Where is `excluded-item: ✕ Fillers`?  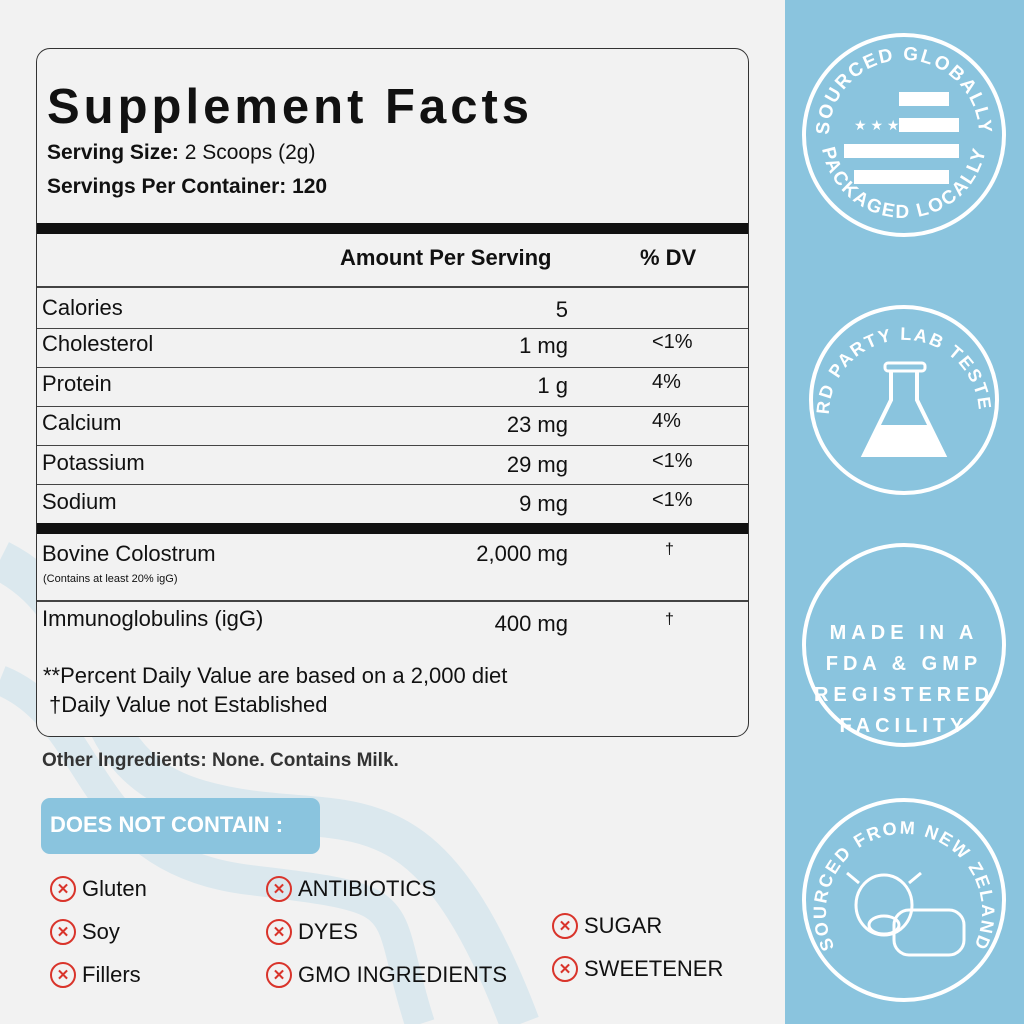 excluded-item: ✕ Fillers is located at coordinates (95, 975).